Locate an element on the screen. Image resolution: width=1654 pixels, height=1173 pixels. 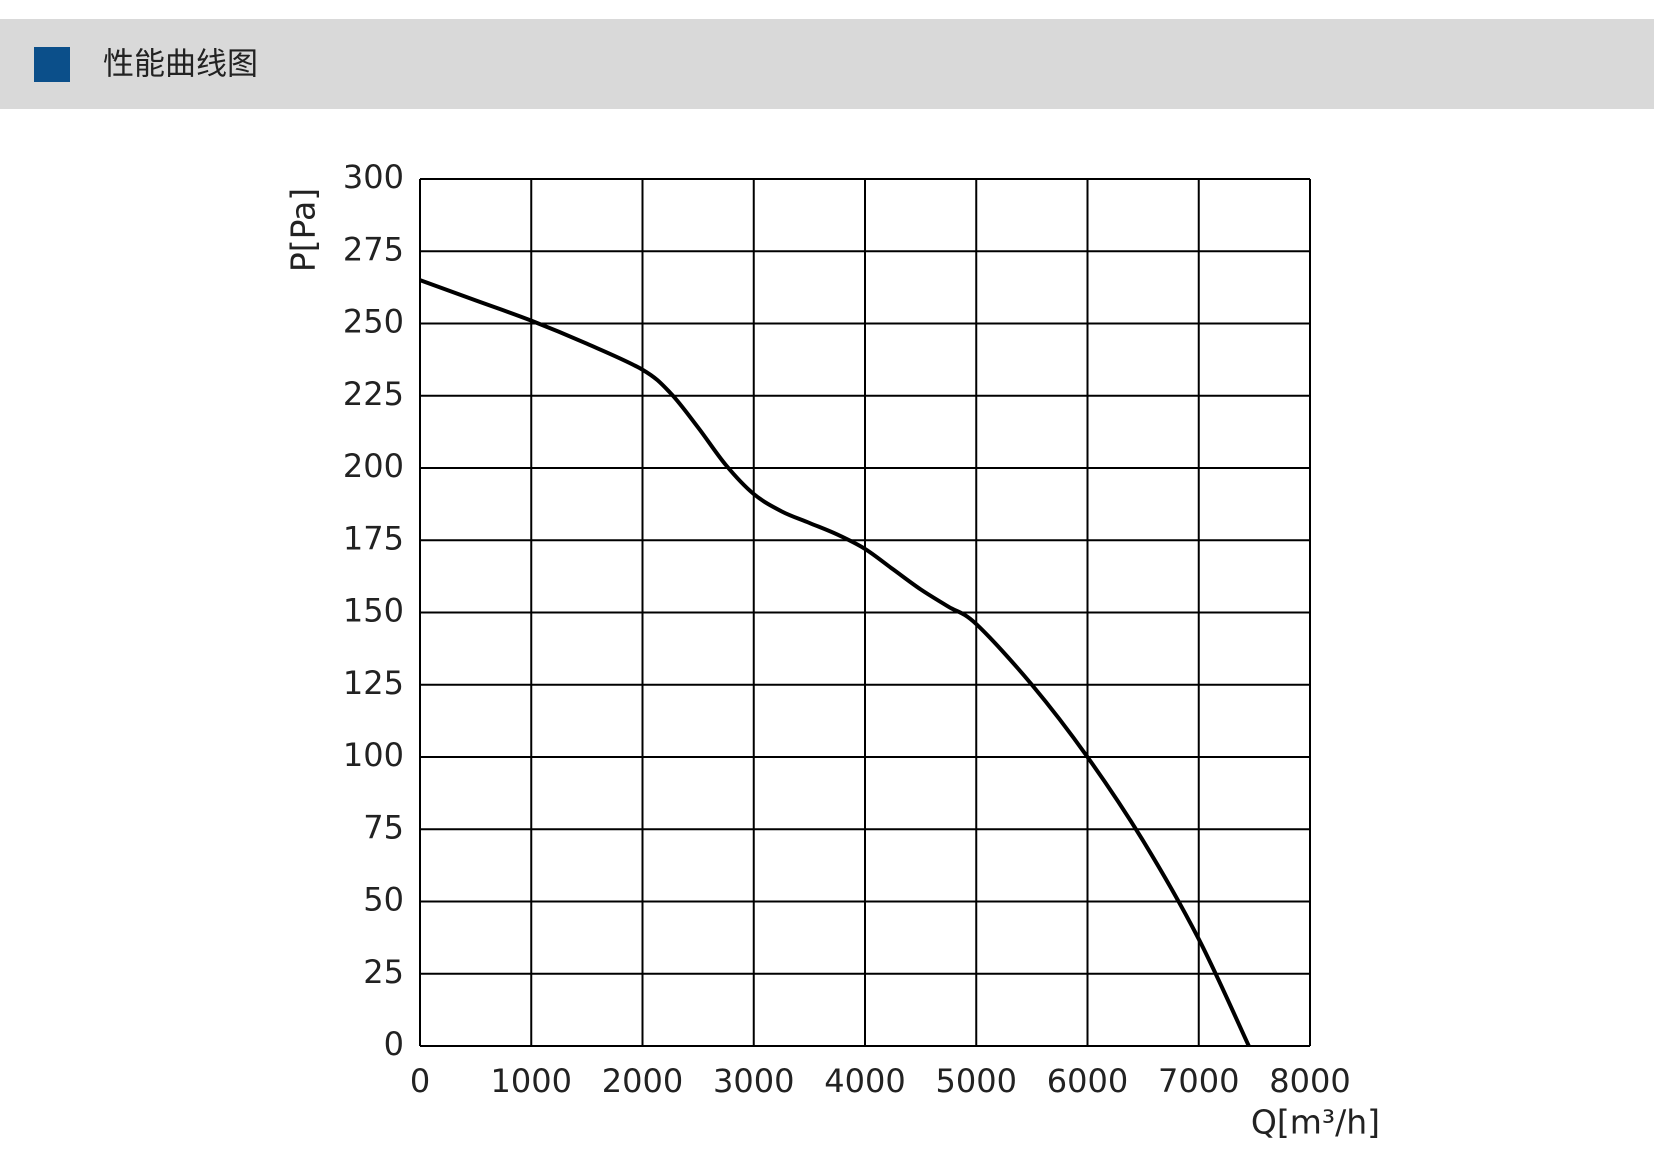
y-tick-label: 150 is located at coordinates (373, 611).